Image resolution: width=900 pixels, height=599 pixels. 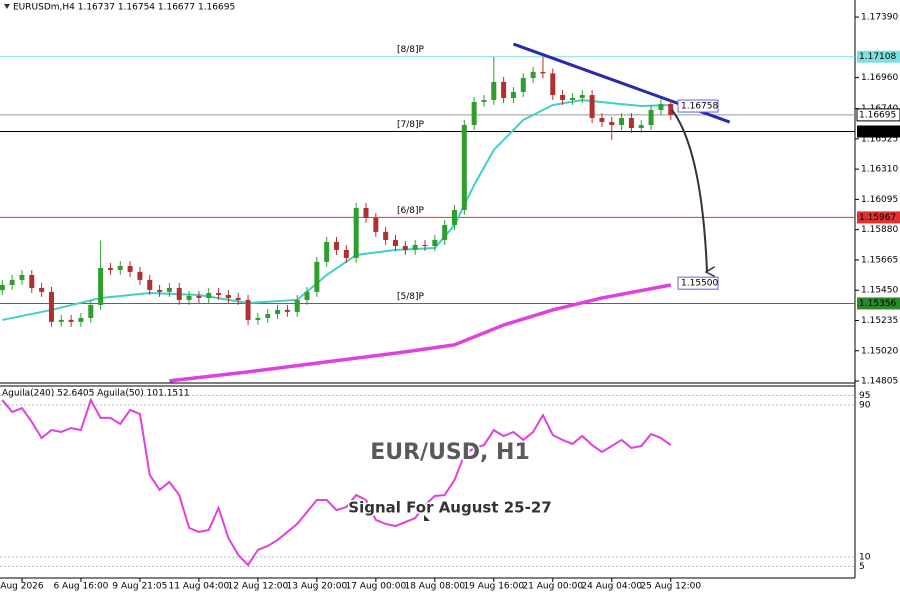 I want to click on overlay-title: EUR/USD, H1, so click(x=450, y=452).